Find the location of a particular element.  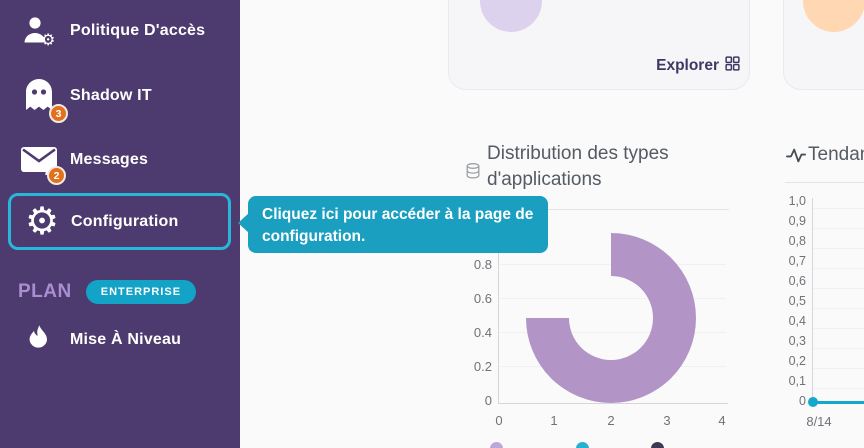

ghost-icon is located at coordinates (39, 96).